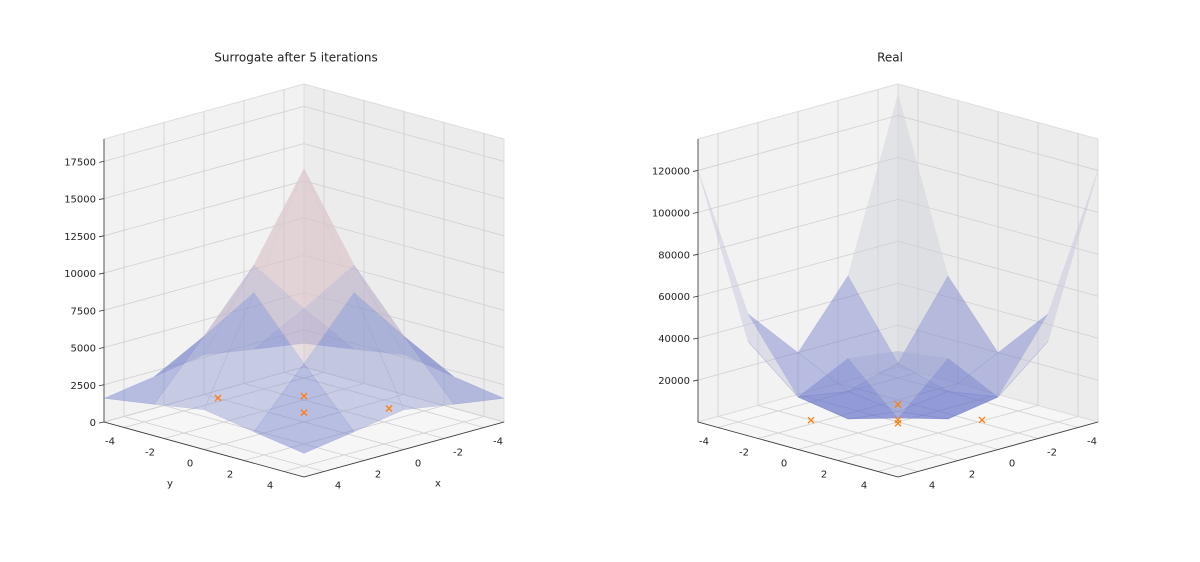  Describe the element at coordinates (80, 200) in the screenshot. I see `z-tick-label: 15000` at that location.